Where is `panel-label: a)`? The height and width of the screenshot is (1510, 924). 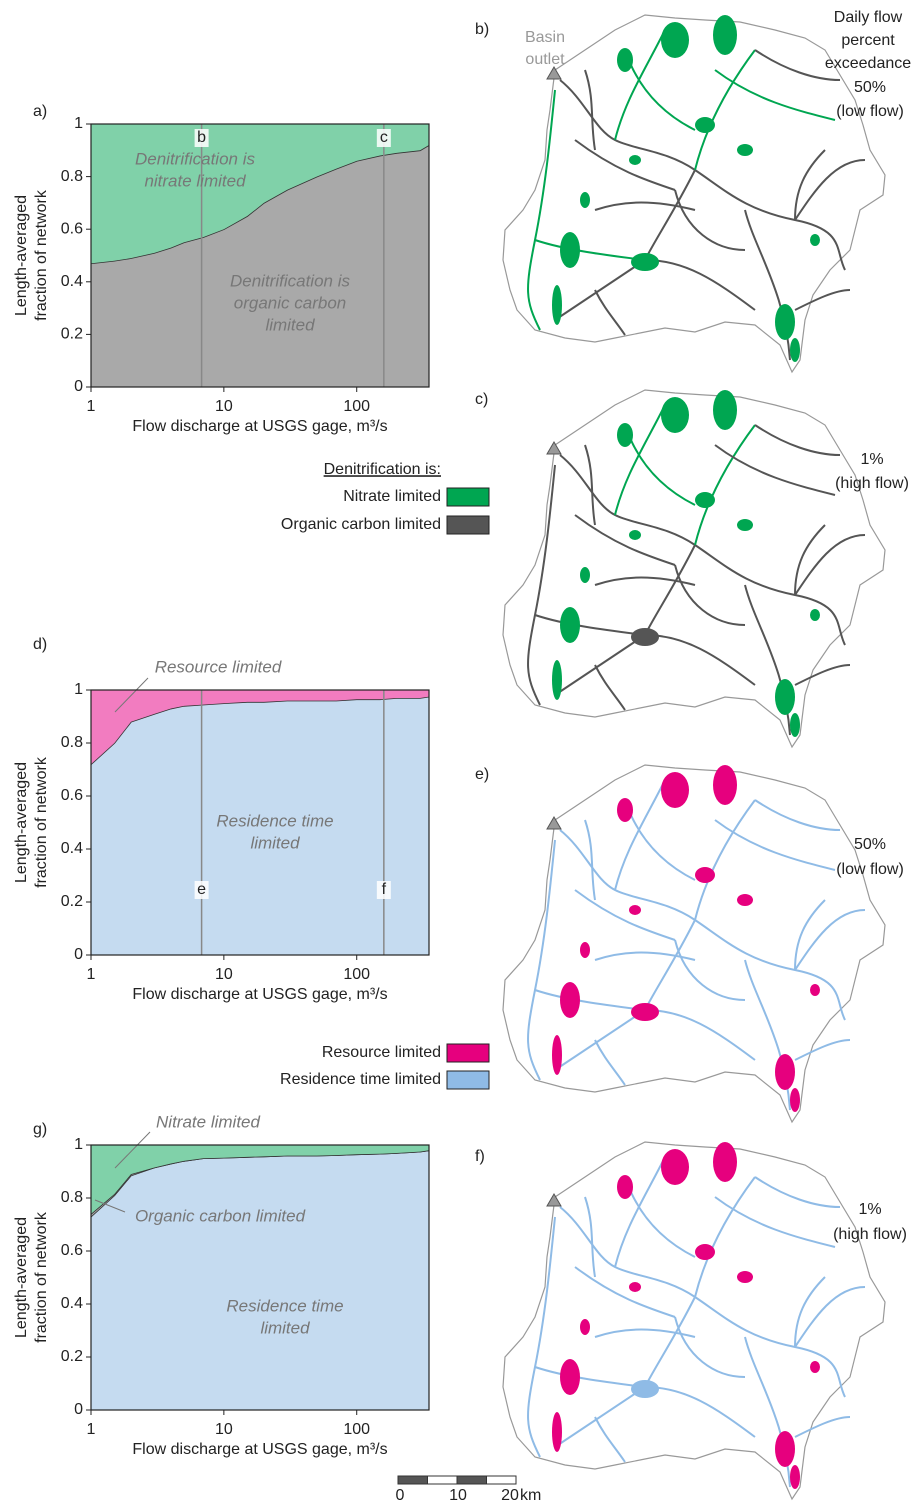 panel-label: a) is located at coordinates (40, 111).